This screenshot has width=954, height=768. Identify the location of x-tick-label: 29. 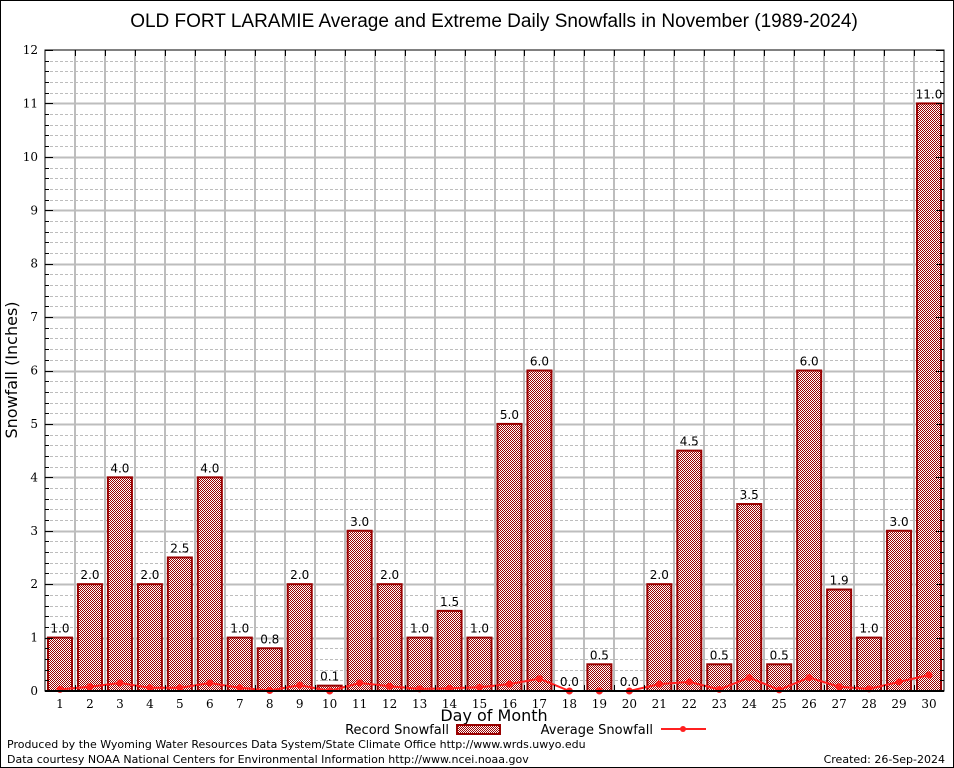
(898, 704).